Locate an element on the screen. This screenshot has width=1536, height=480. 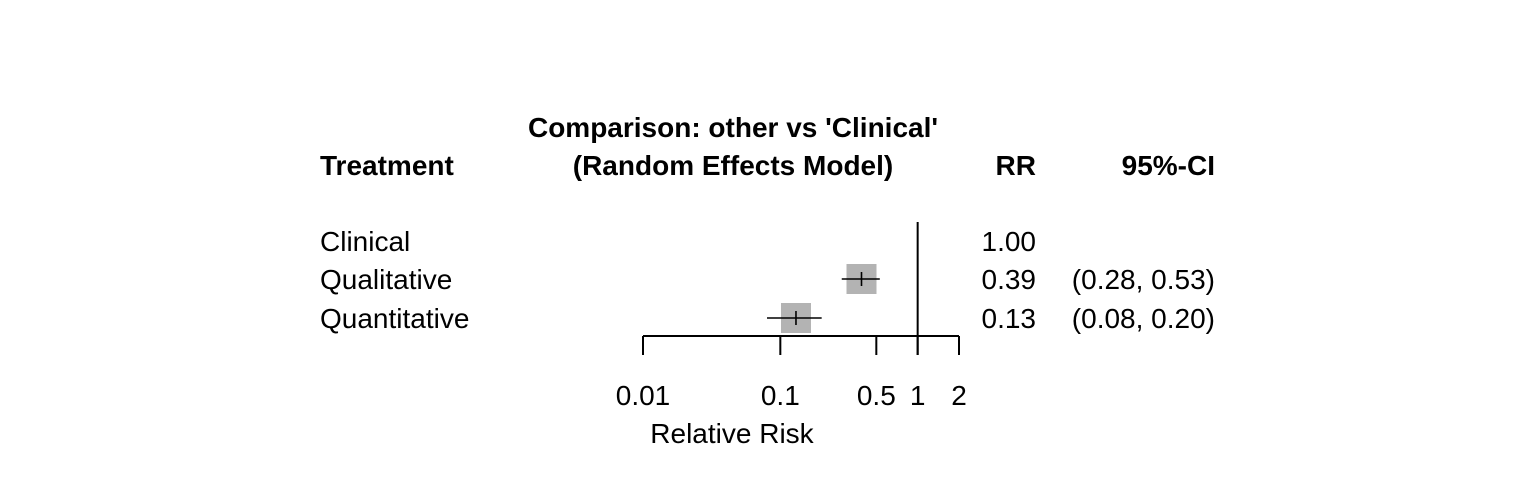
x-tick-label: 2 is located at coordinates (959, 395).